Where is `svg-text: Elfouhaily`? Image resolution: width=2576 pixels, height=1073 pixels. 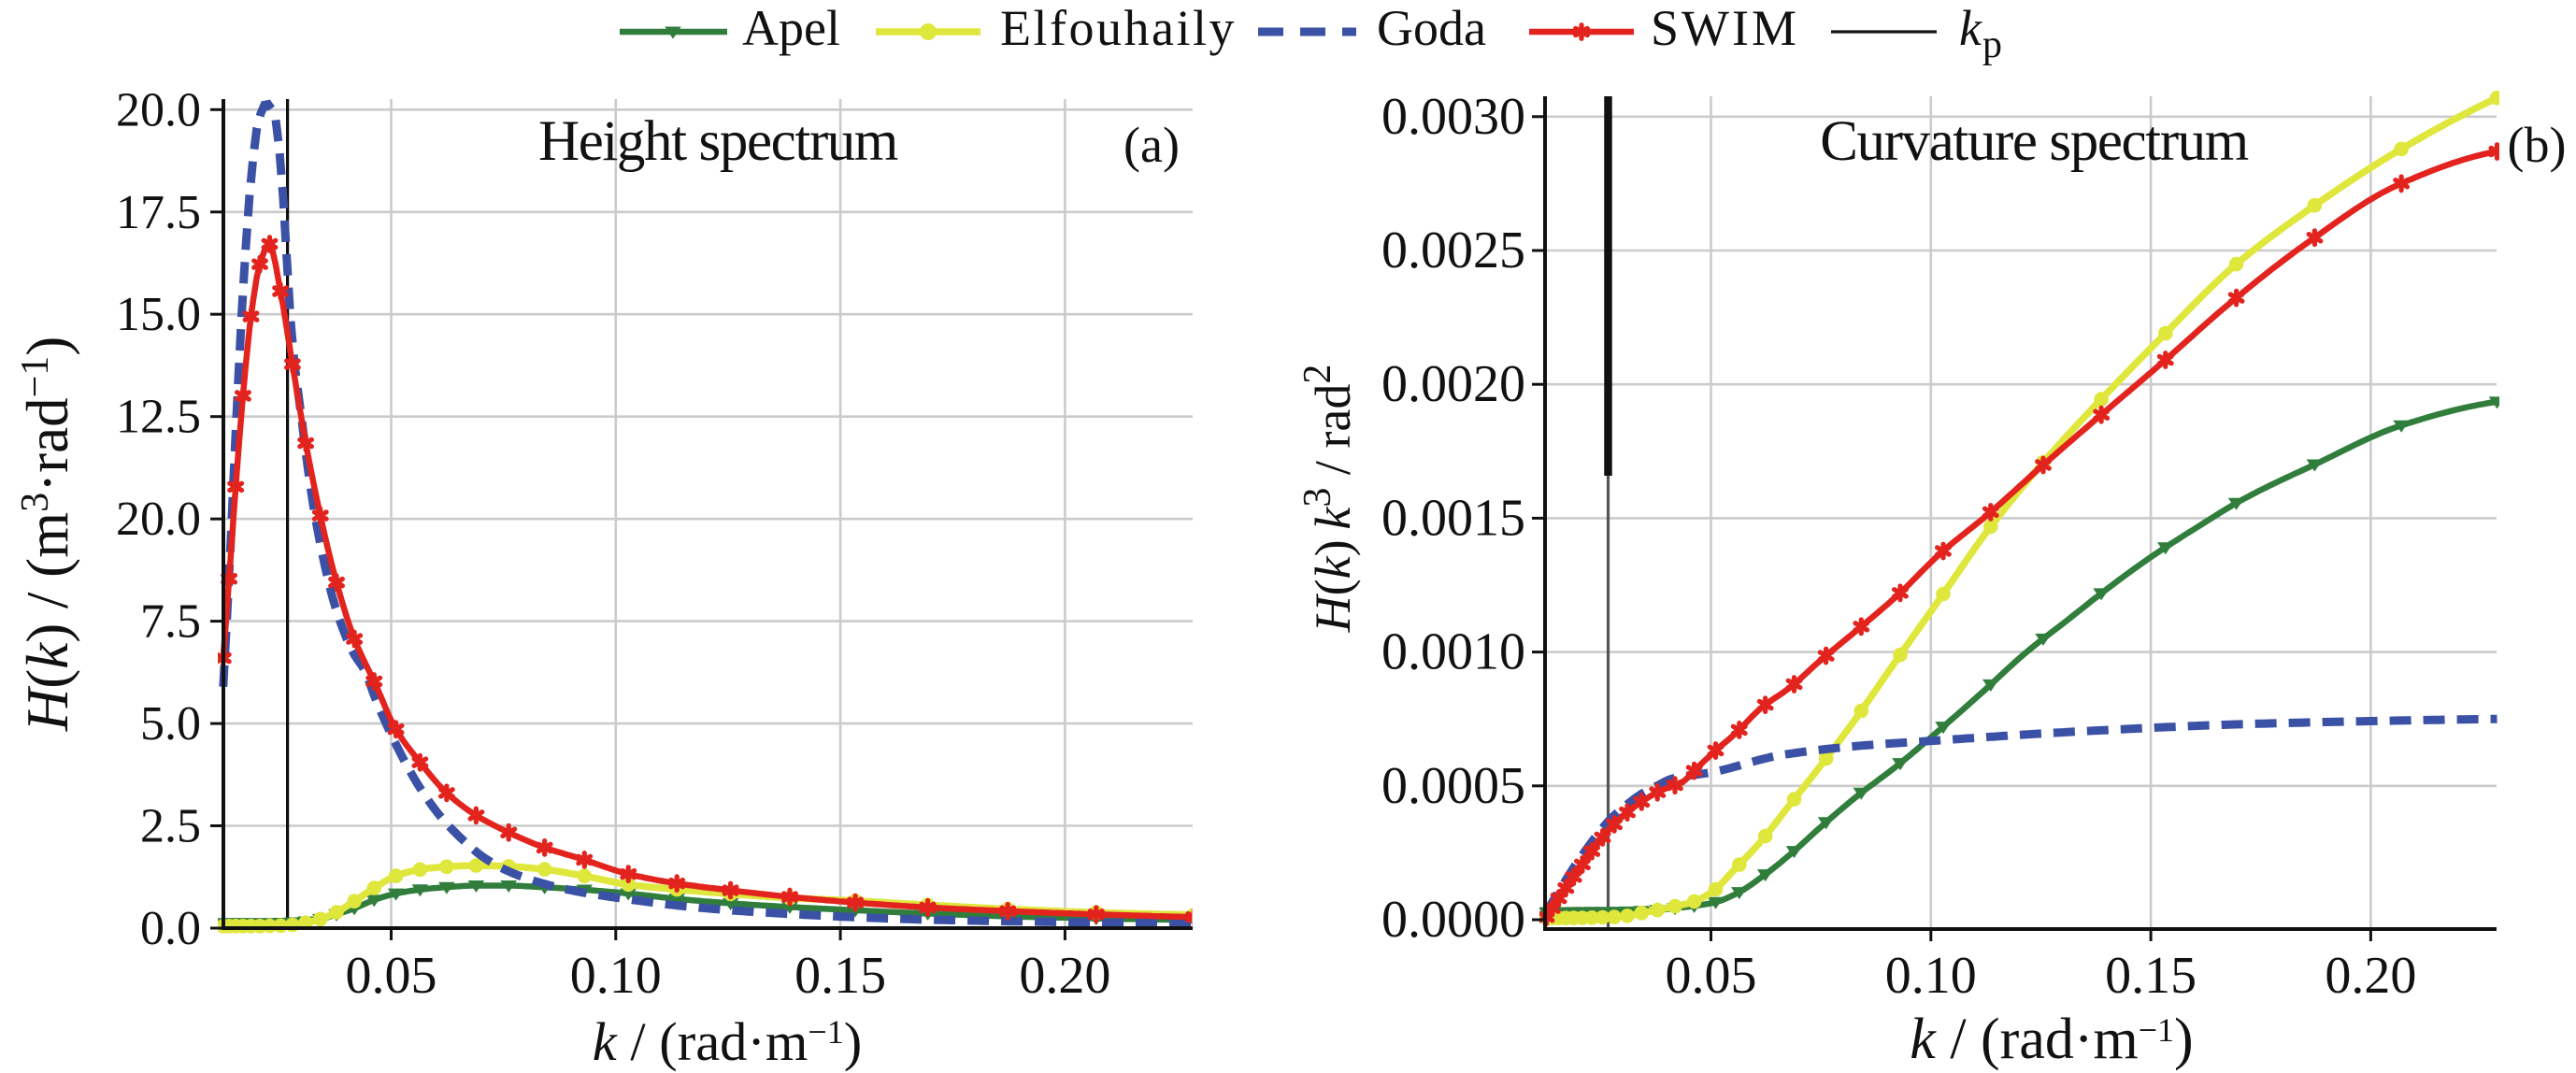 svg-text: Elfouhaily is located at coordinates (1118, 28).